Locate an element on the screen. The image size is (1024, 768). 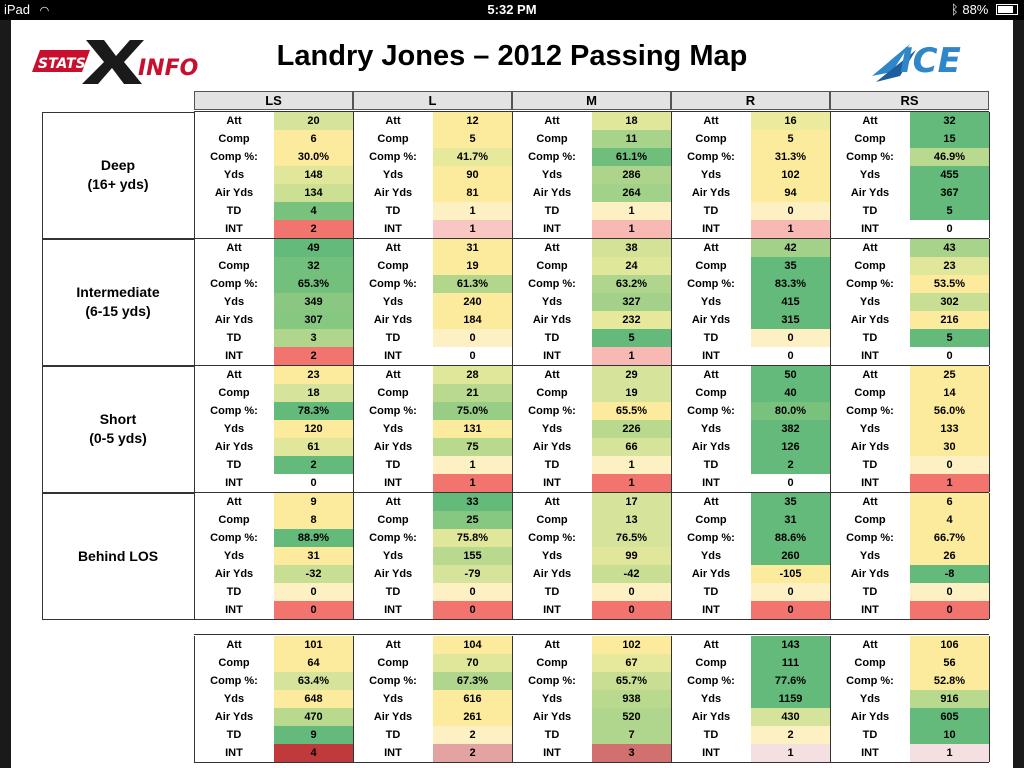
column-header-r: R is located at coordinates (750, 100).